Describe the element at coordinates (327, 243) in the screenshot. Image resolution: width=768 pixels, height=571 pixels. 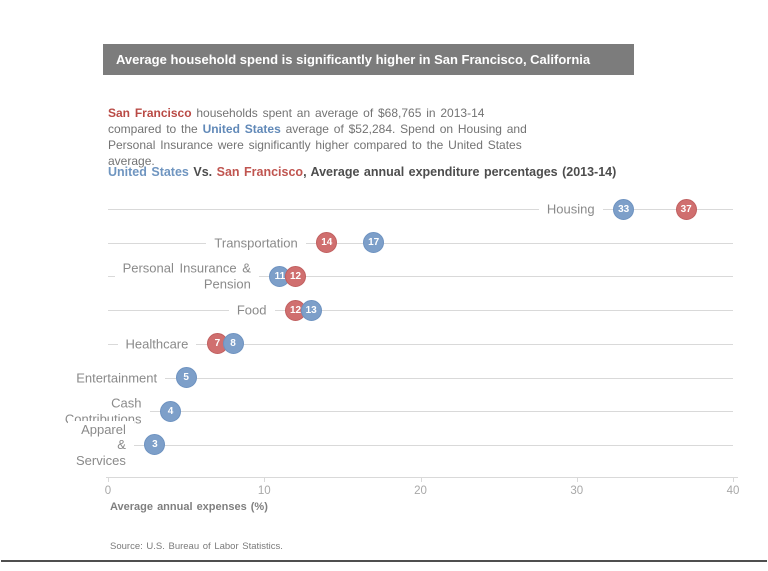
I see `san-francisco-dot: 14` at that location.